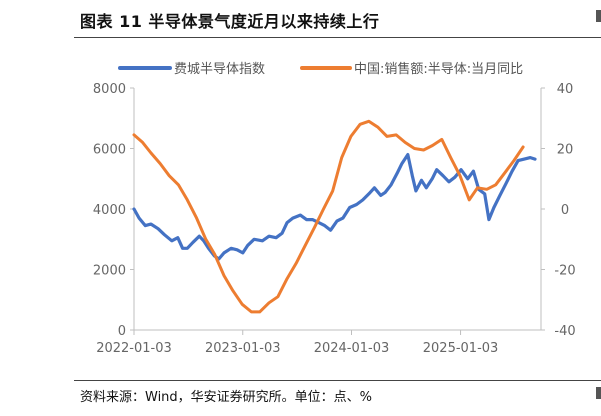  What do you see at coordinates (134, 348) in the screenshot?
I see `x-tick-label: 2022-01-03` at bounding box center [134, 348].